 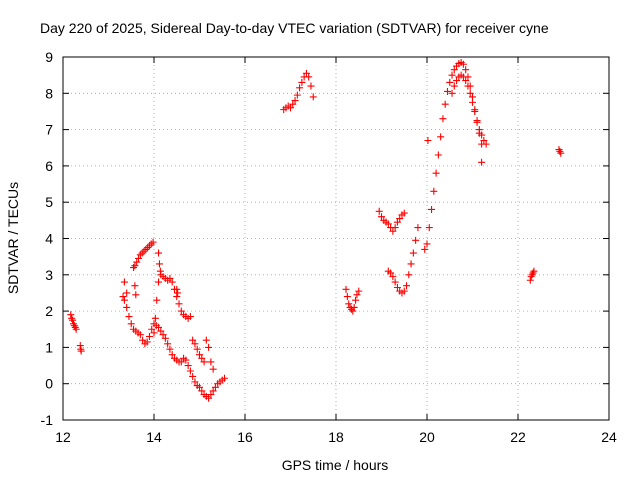 What do you see at coordinates (335, 465) in the screenshot?
I see `x-axis-label: GPS time / hours` at bounding box center [335, 465].